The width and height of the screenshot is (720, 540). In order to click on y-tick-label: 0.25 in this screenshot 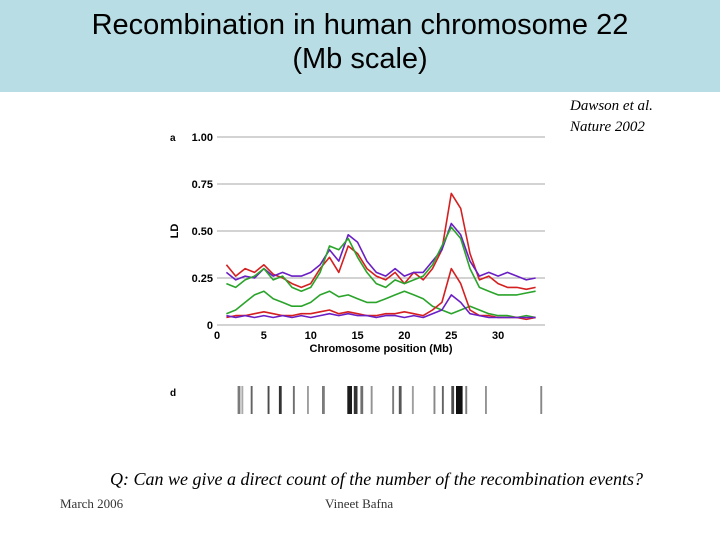, I will do `click(202, 279)`.